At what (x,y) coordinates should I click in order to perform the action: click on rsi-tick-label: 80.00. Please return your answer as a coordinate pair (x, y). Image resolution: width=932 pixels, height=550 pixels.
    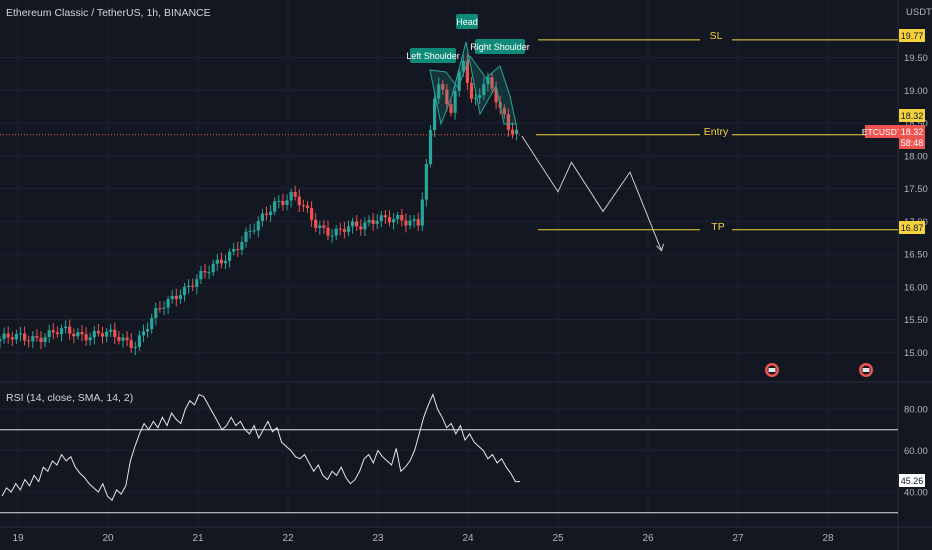
    Looking at the image, I should click on (916, 410).